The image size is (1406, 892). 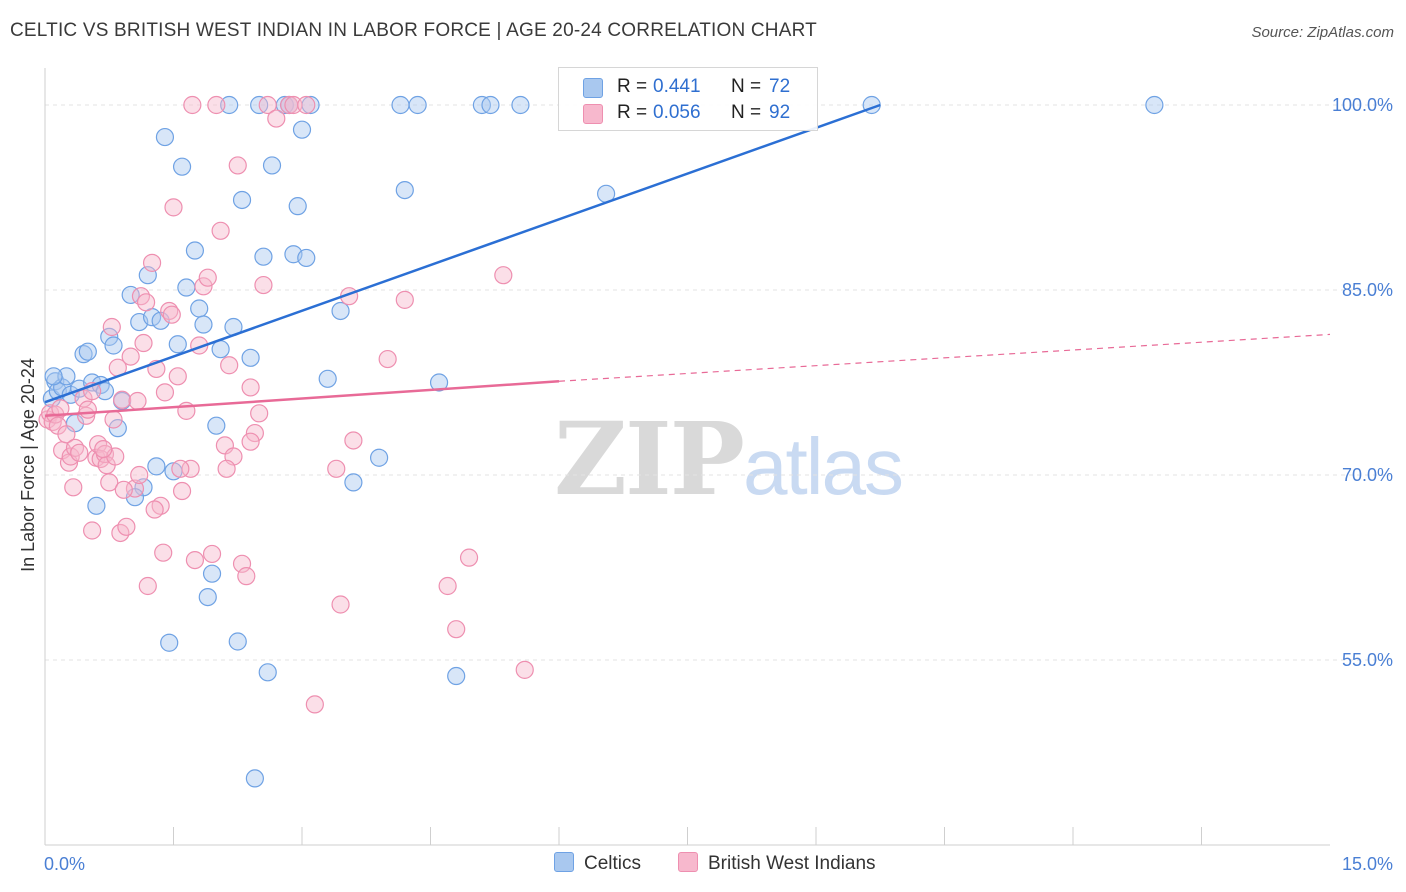 What do you see at coordinates (746, 112) in the screenshot?
I see `legend-n-label: N =` at bounding box center [746, 112].